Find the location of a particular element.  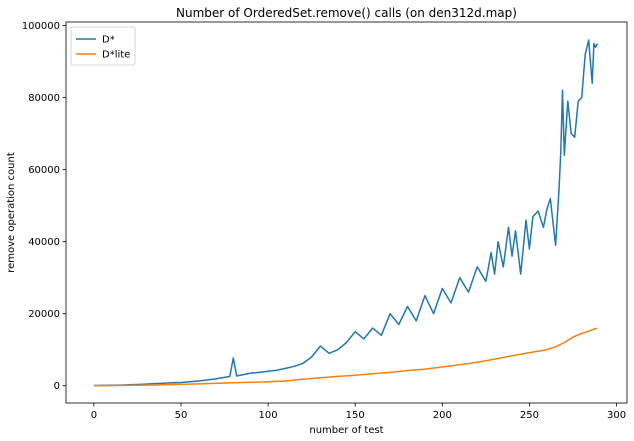

x-tick-label: 150 is located at coordinates (355, 415).